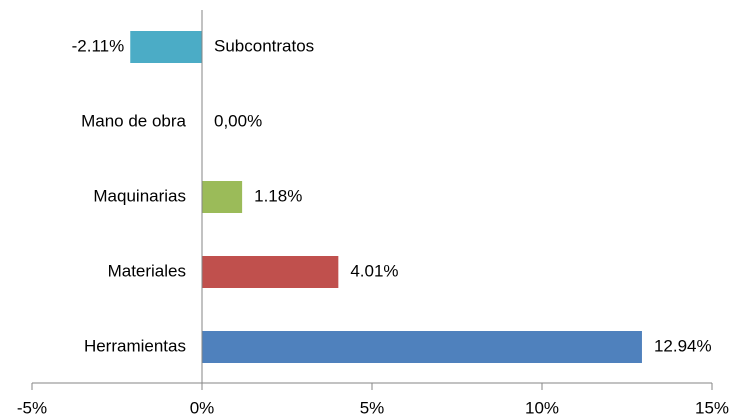 The height and width of the screenshot is (420, 746). I want to click on x-tick-label: 0%, so click(202, 407).